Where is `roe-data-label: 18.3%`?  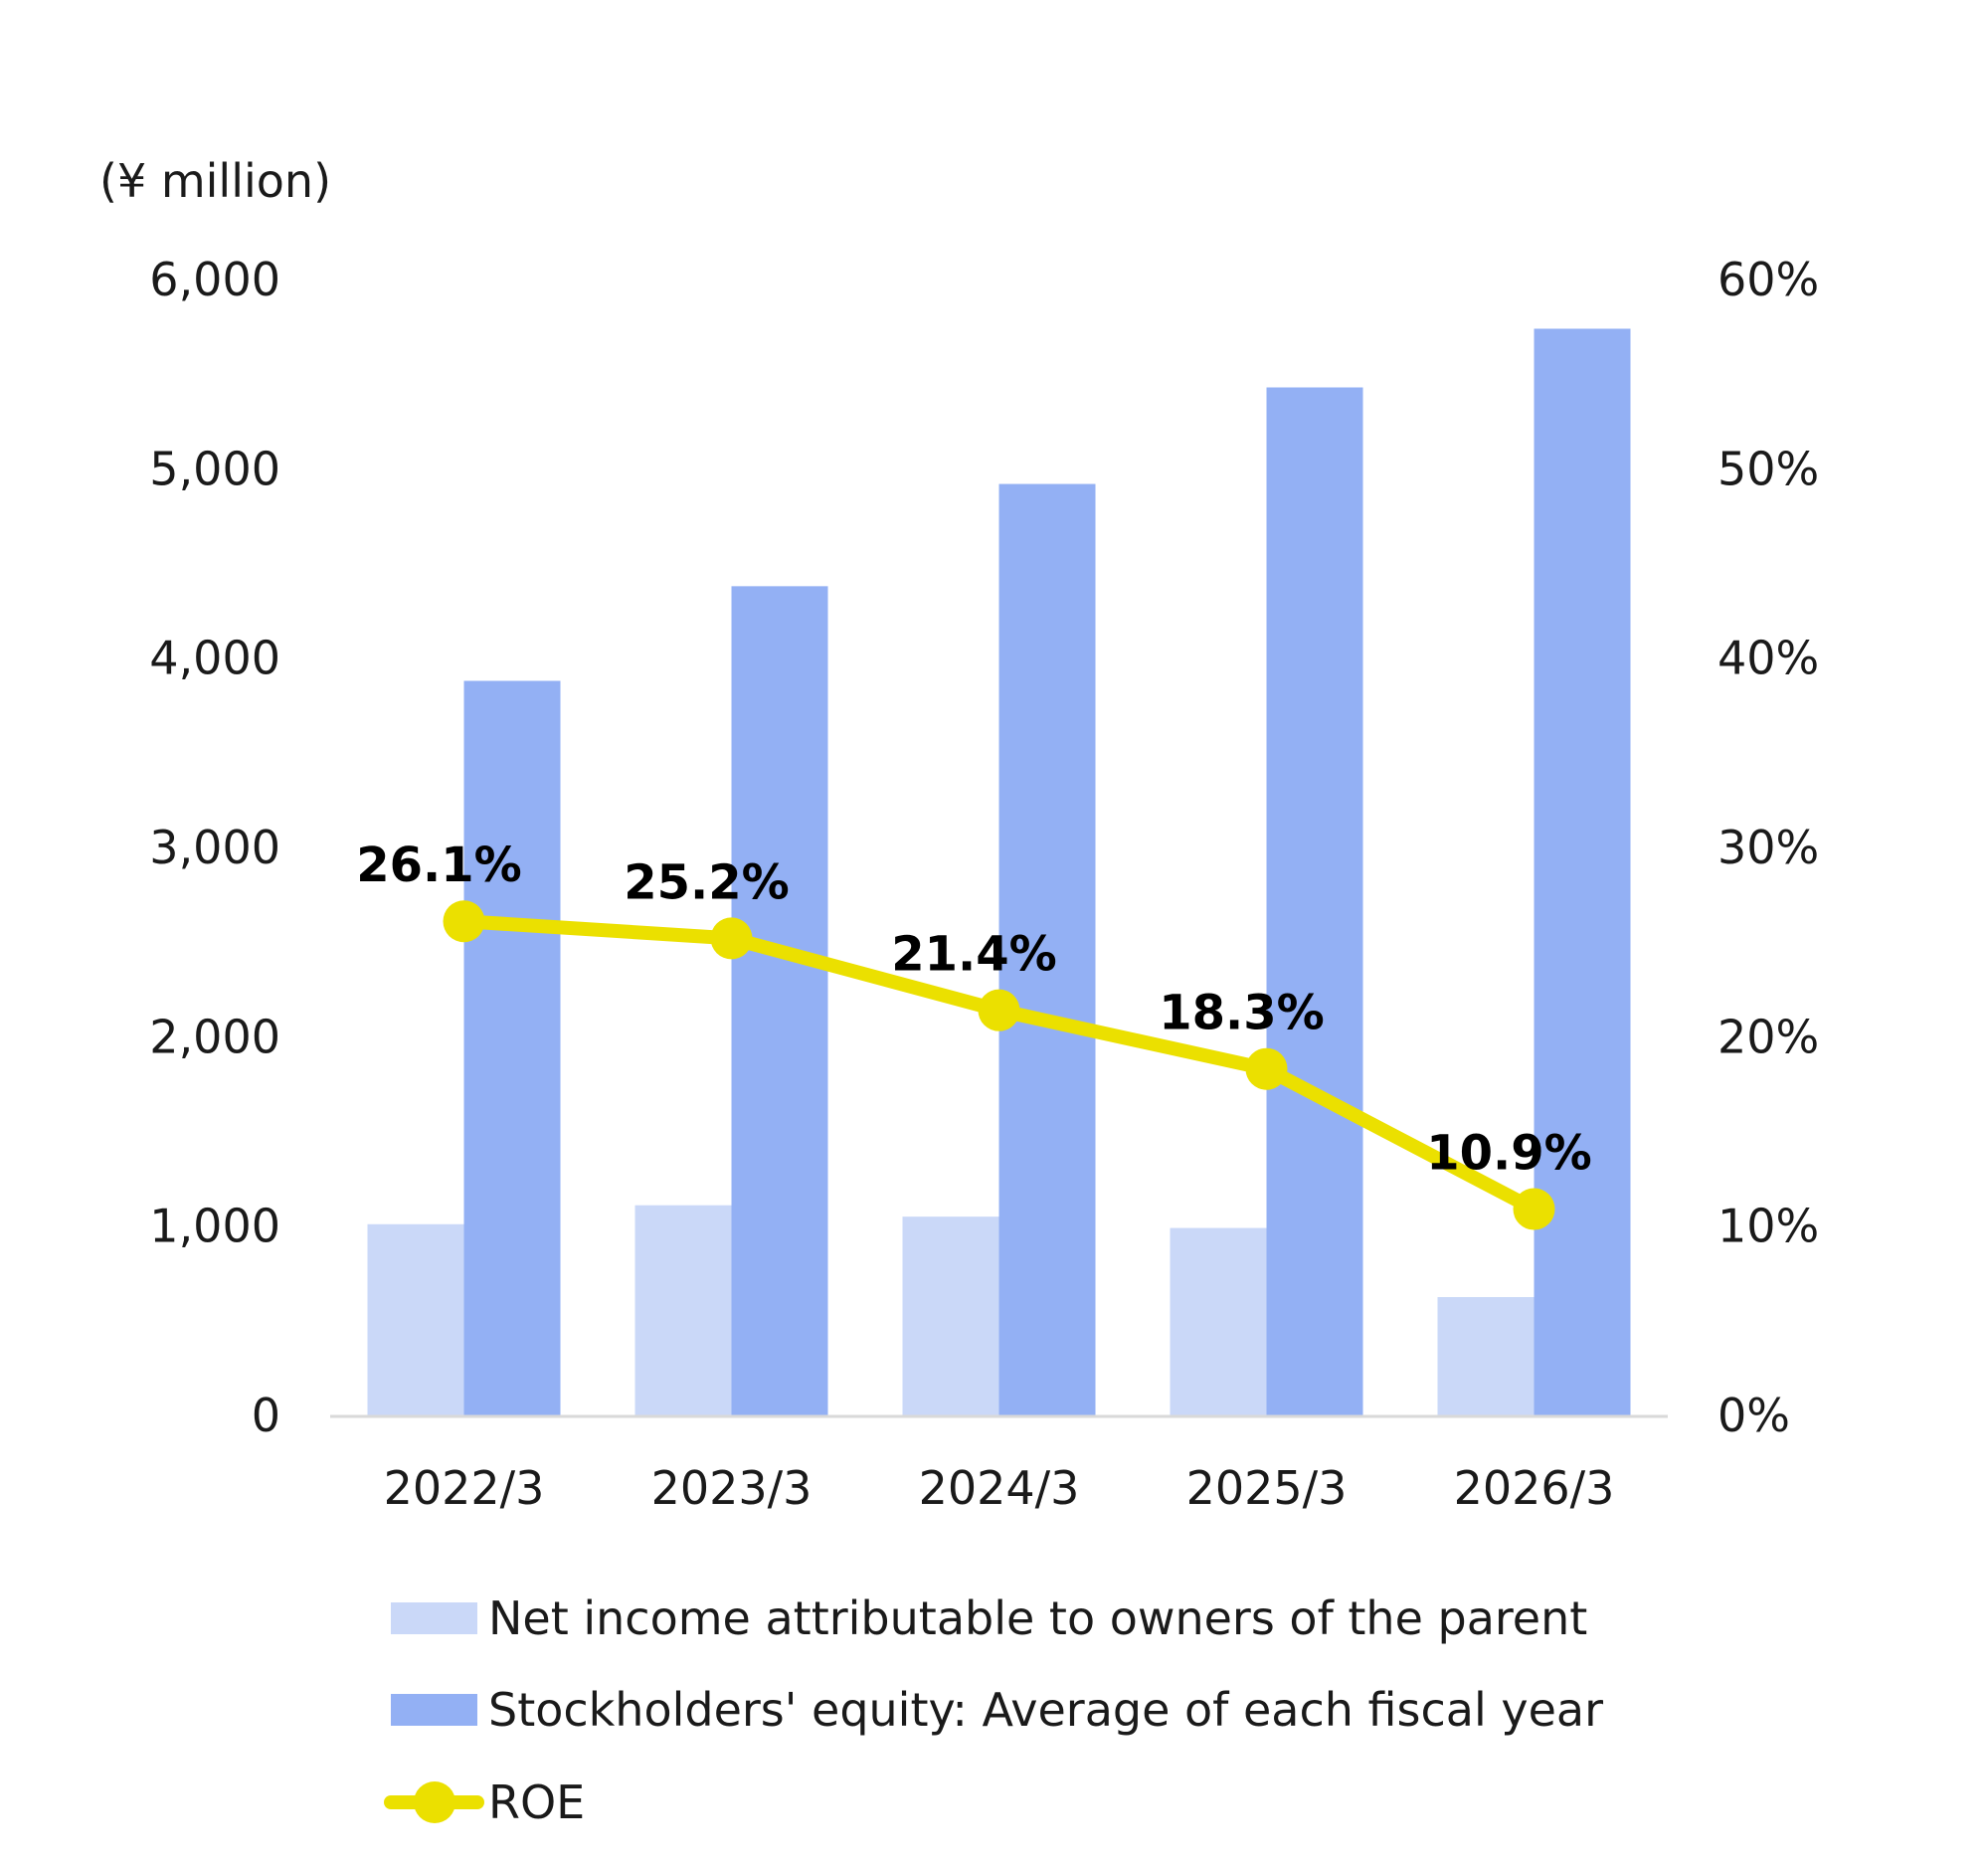
roe-data-label: 18.3% is located at coordinates (1242, 1014).